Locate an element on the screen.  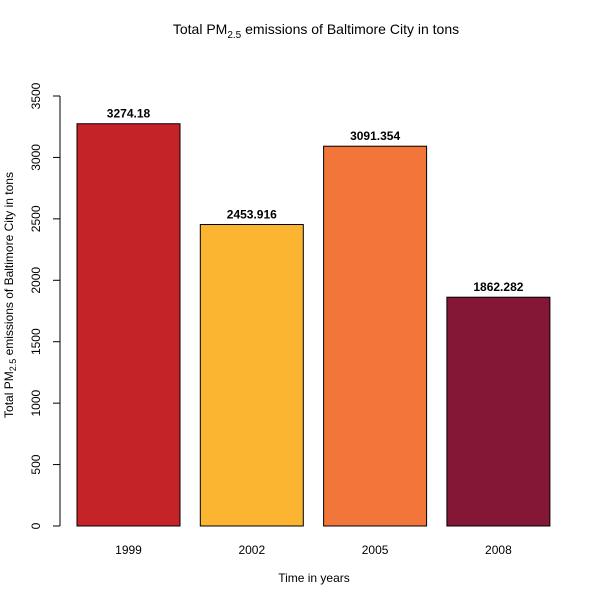
y-tick-label: 2000 is located at coordinates (36, 280).